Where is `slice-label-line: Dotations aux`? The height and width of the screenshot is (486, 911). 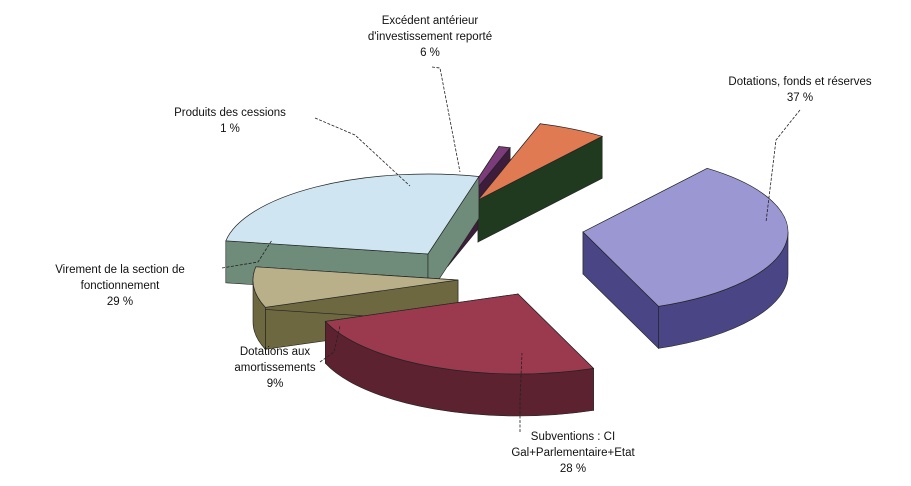
slice-label-line: Dotations aux is located at coordinates (275, 352).